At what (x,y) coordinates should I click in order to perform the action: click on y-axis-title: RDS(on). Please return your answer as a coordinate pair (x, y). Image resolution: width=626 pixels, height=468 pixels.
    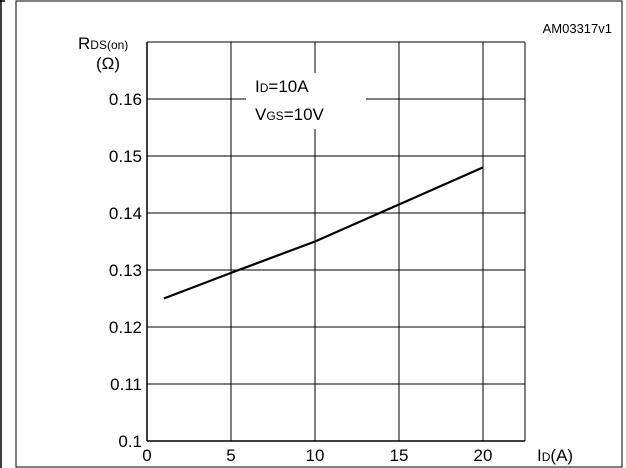
    Looking at the image, I should click on (103, 43).